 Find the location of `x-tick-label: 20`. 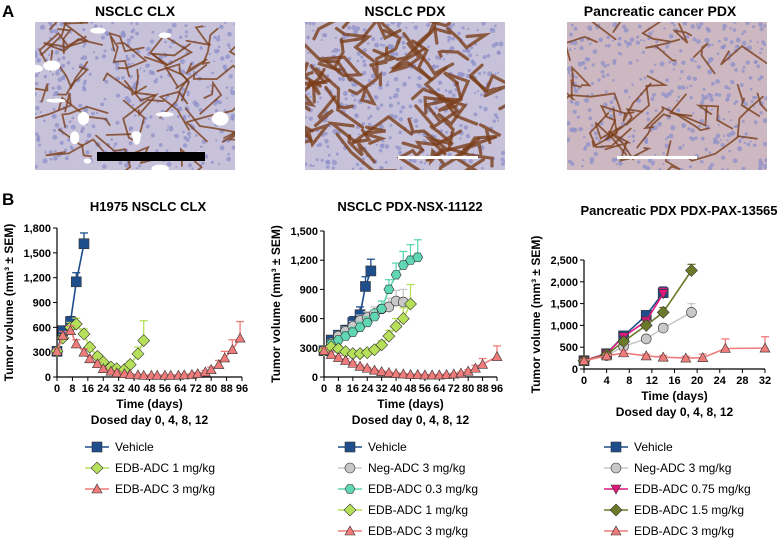

x-tick-label: 20 is located at coordinates (697, 381).